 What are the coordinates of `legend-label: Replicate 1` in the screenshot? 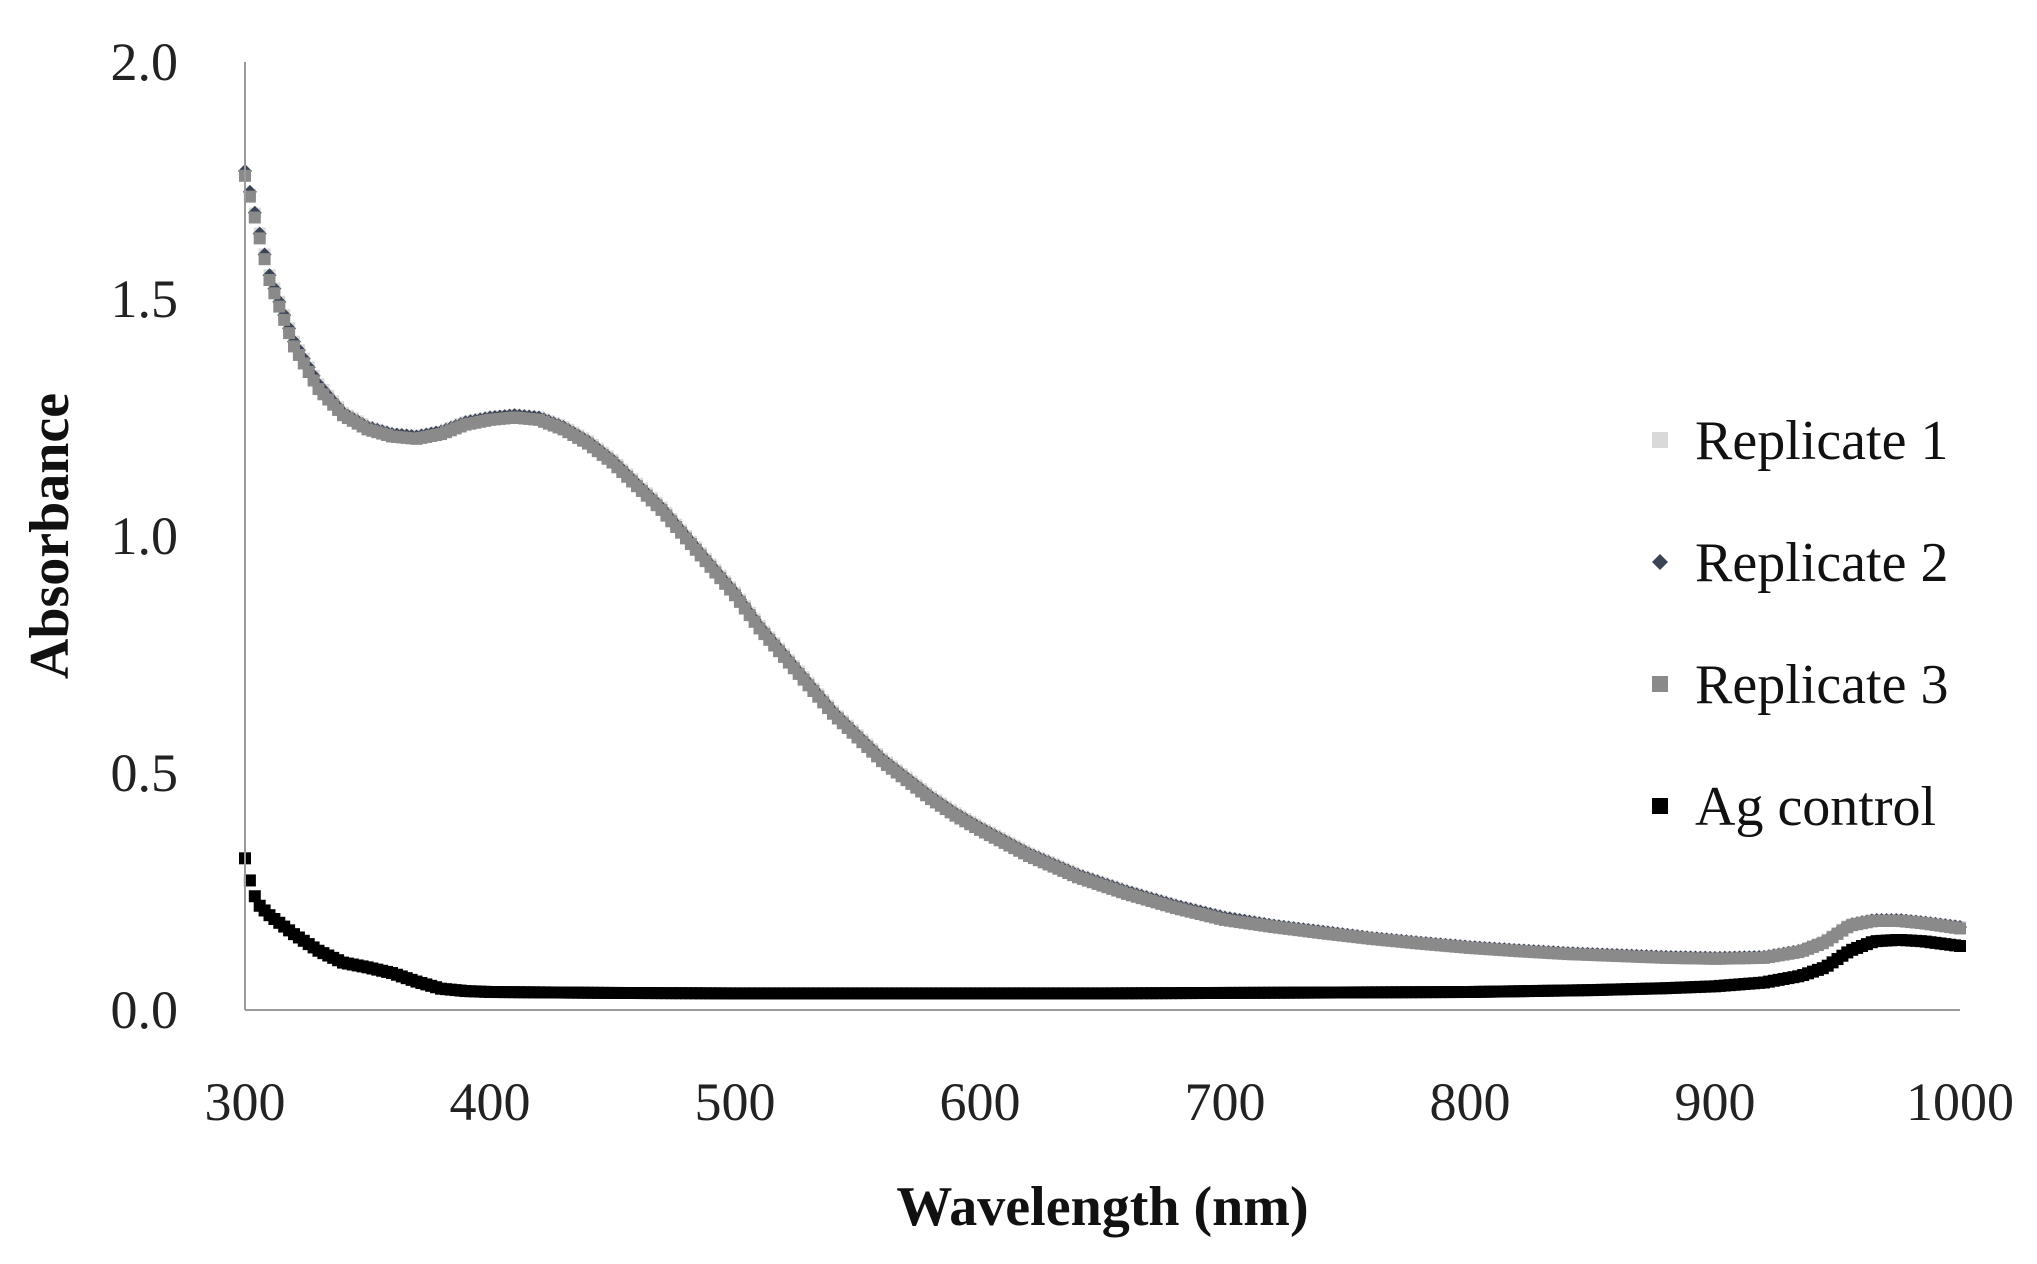 It's located at (1821, 441).